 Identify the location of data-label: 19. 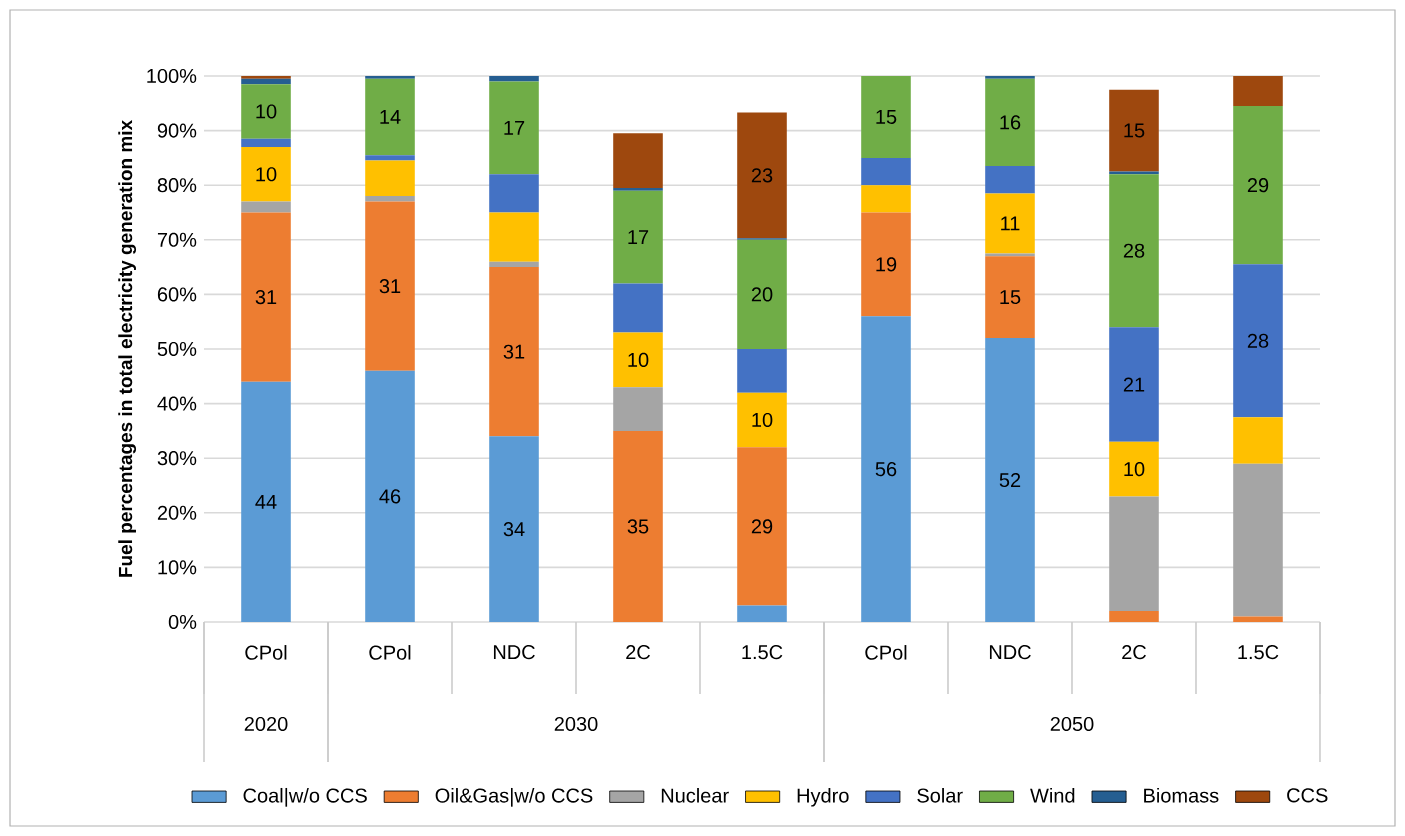
(886, 264).